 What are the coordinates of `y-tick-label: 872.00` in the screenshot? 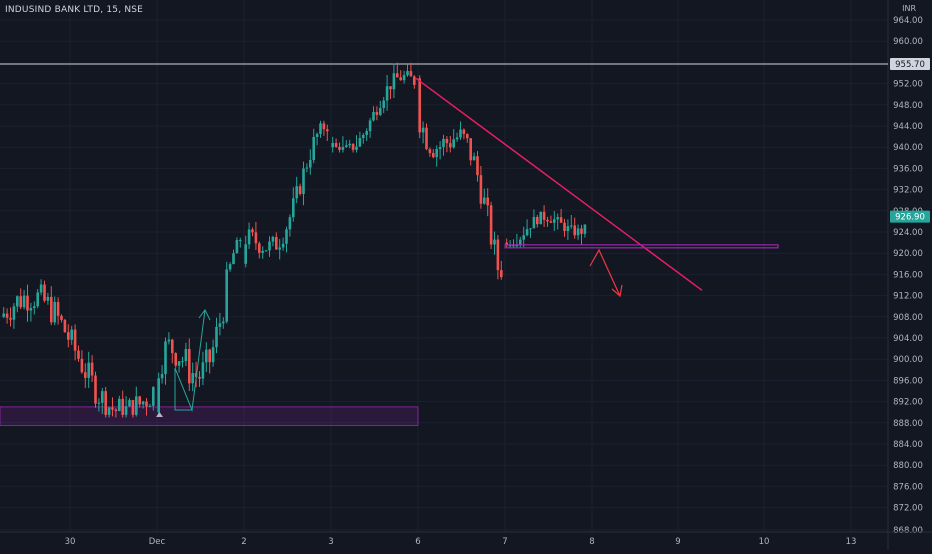 It's located at (908, 509).